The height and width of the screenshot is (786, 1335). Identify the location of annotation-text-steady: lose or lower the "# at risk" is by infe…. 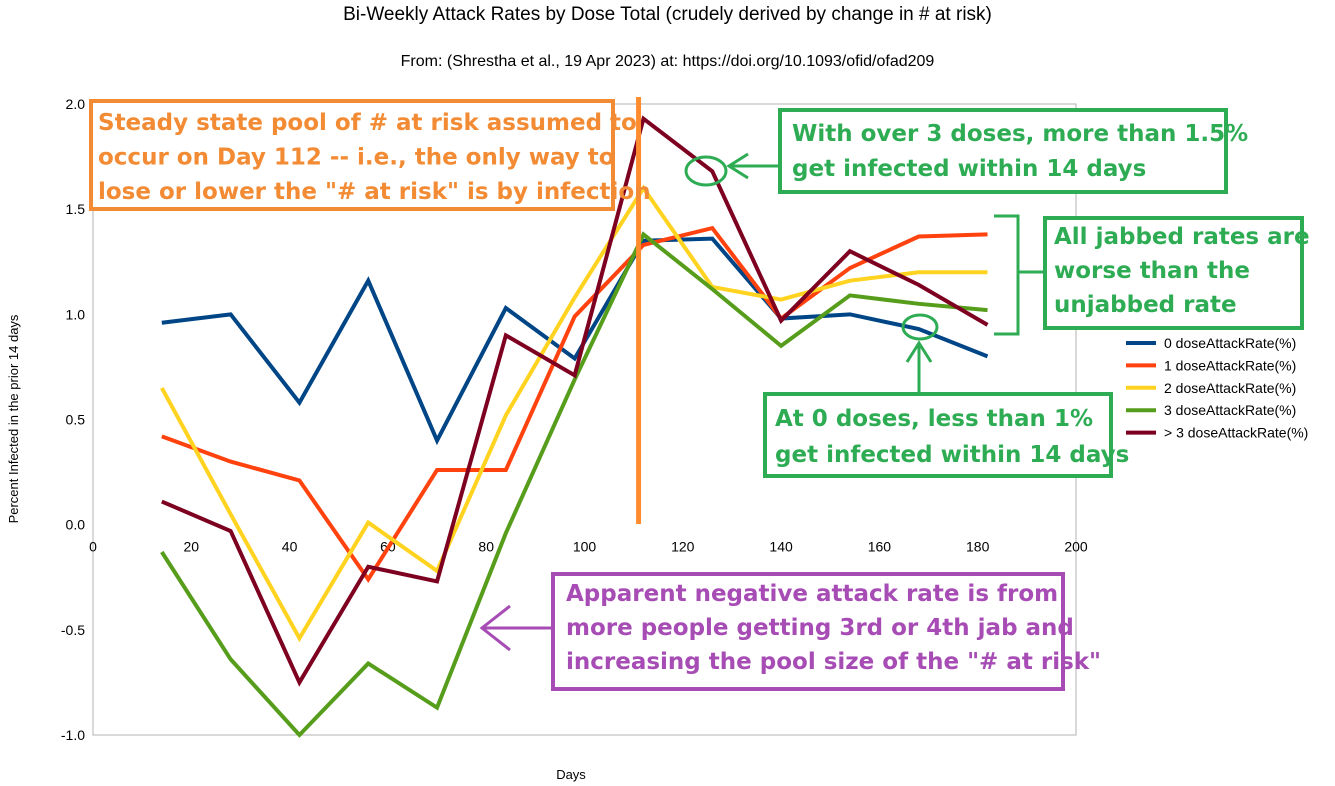
(374, 192).